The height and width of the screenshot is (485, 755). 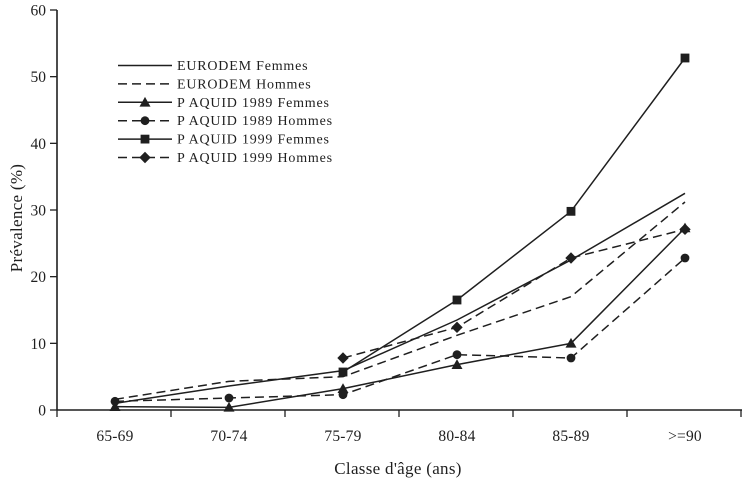 What do you see at coordinates (39, 144) in the screenshot?
I see `y-tick-label: 40` at bounding box center [39, 144].